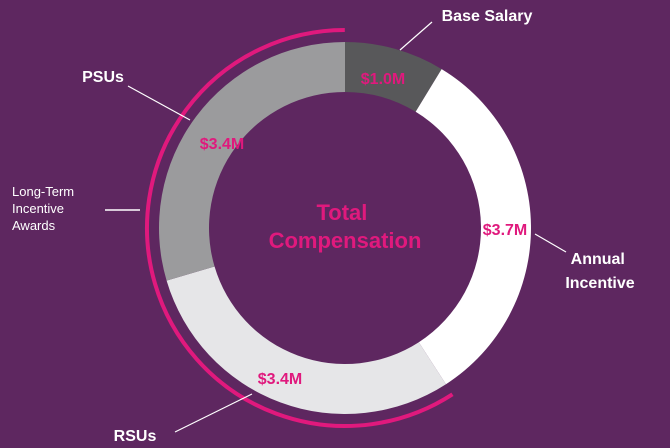 Image resolution: width=670 pixels, height=448 pixels. I want to click on category-label: Annual Incentive, so click(599, 271).